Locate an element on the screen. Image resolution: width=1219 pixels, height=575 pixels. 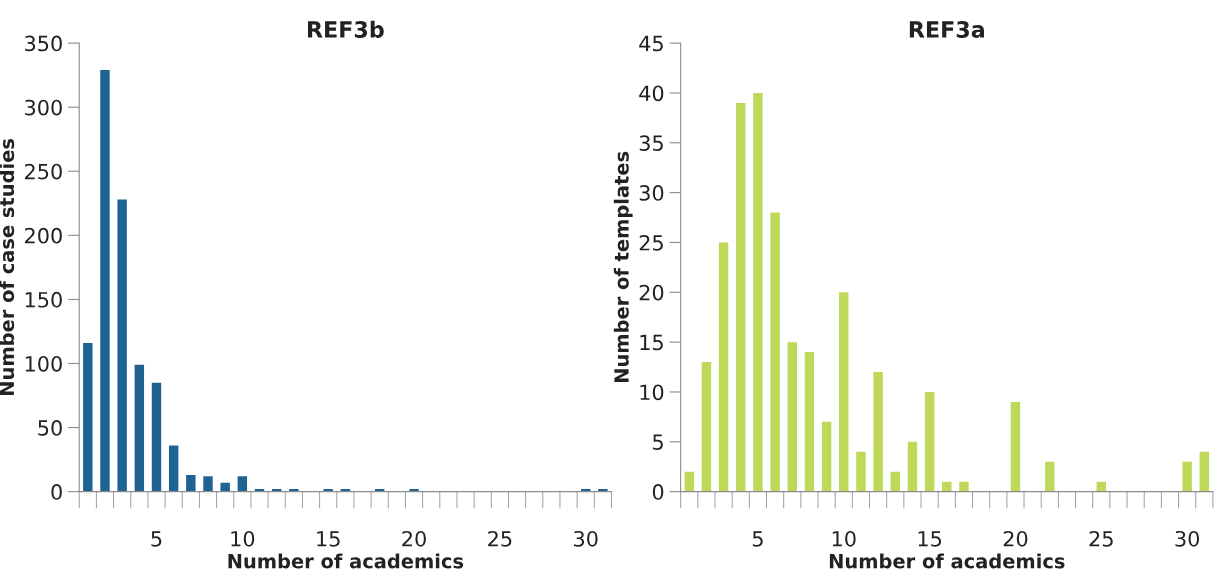
chart-title: REF3a is located at coordinates (946, 29).